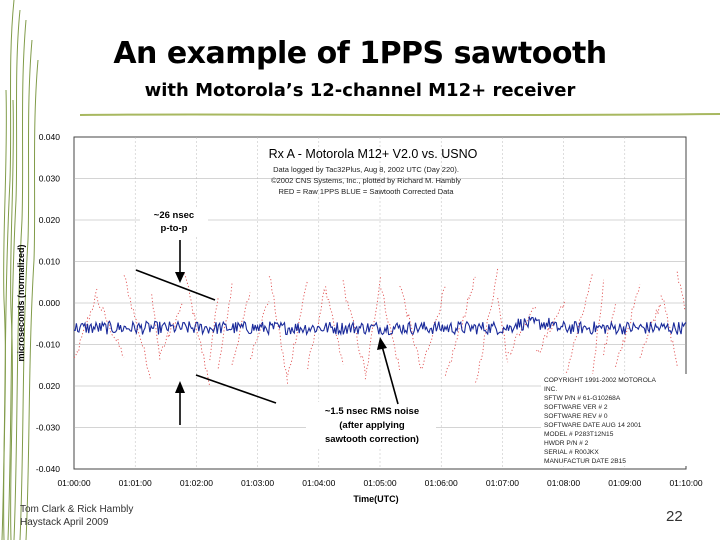 The image size is (720, 540). Describe the element at coordinates (576, 407) in the screenshot. I see `copyright-line: SOFTWARE VER # 2` at that location.